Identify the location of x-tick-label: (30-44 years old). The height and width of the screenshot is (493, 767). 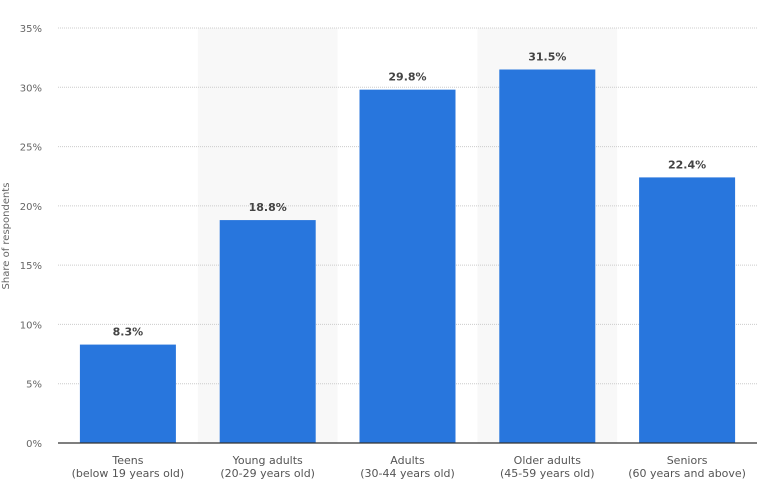
(407, 473).